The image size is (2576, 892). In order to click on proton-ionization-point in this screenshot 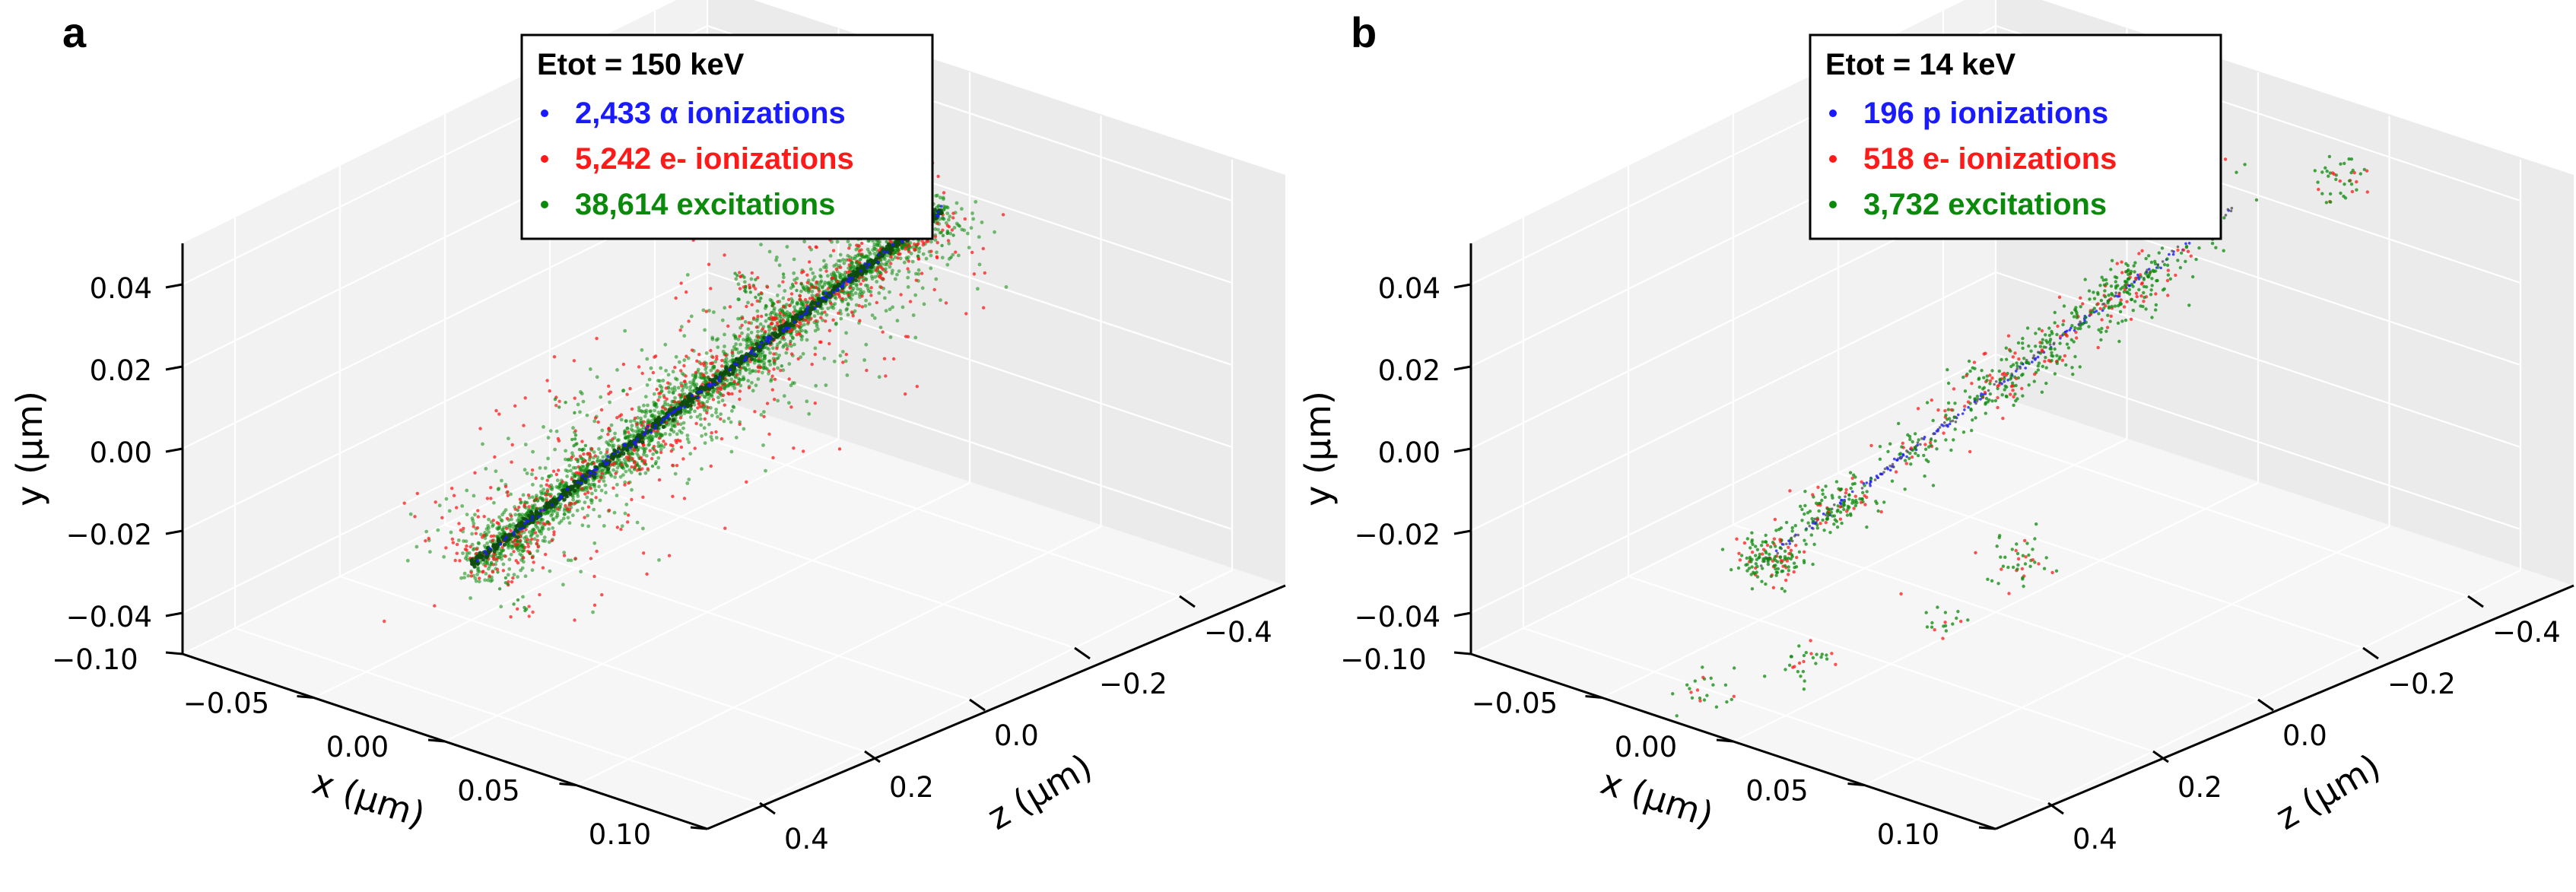, I will do `click(1890, 470)`.